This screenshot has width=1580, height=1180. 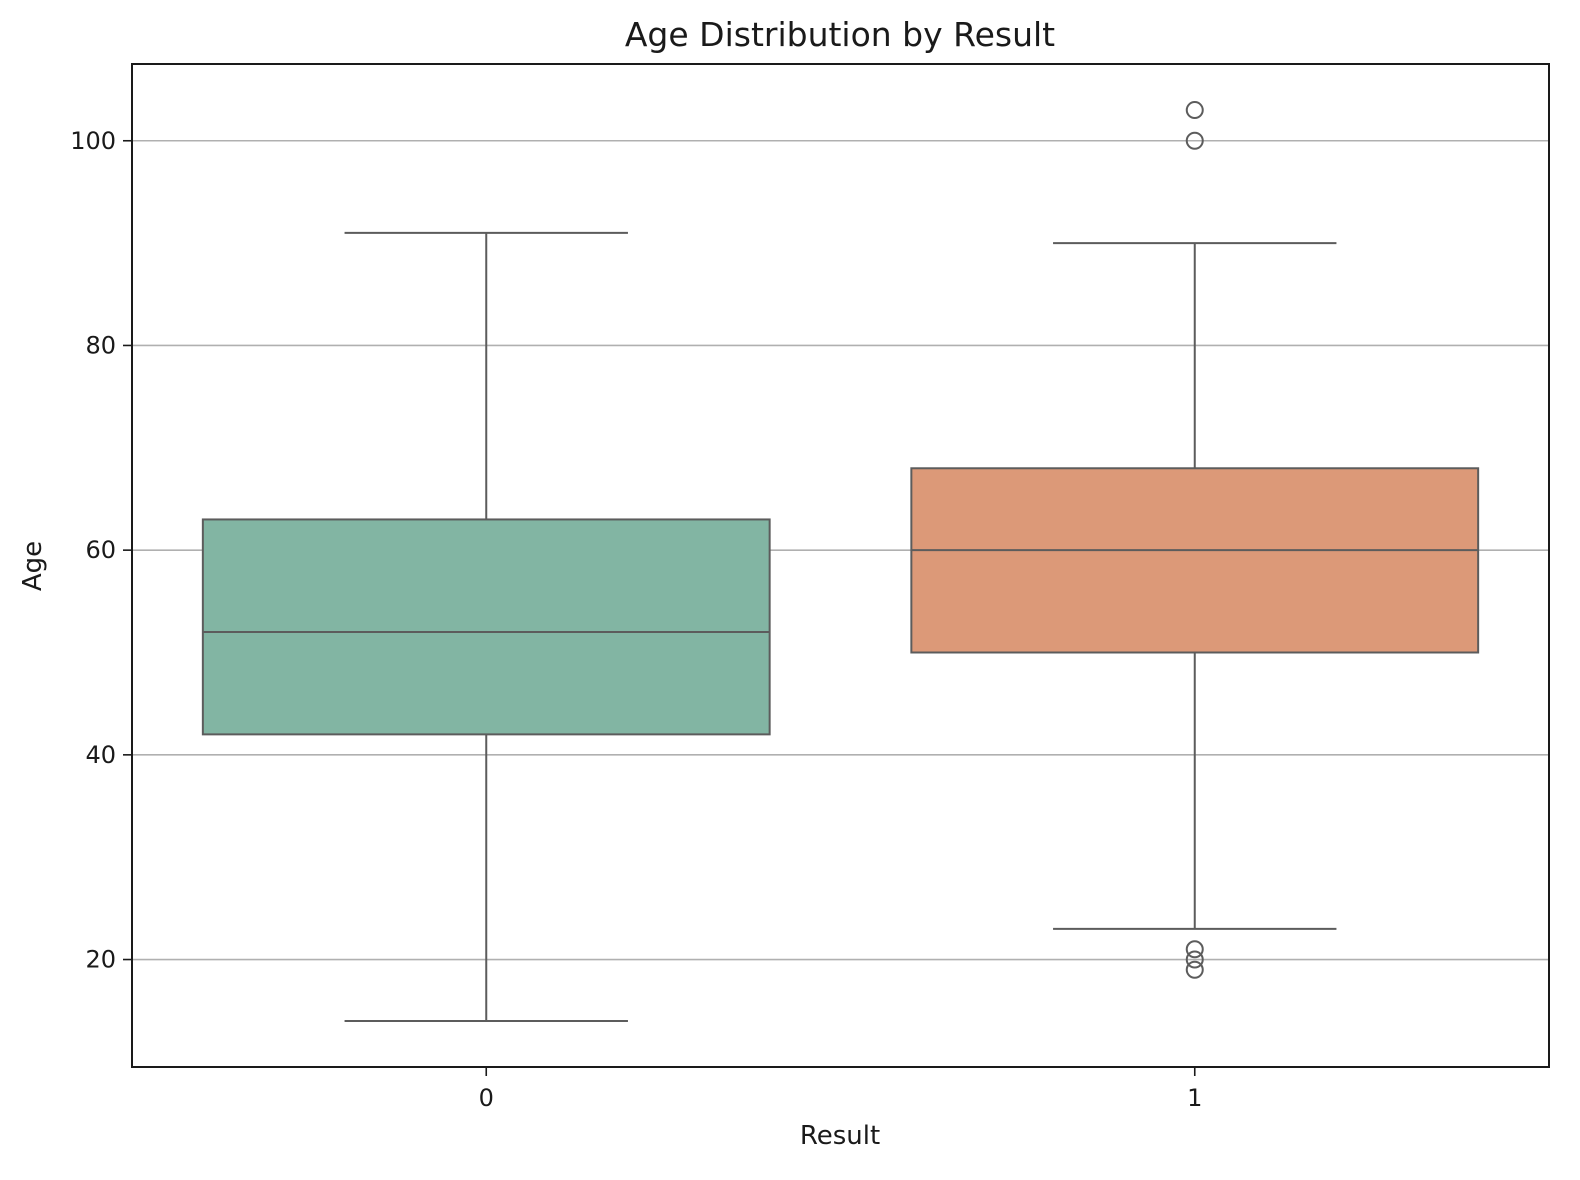 What do you see at coordinates (840, 1136) in the screenshot?
I see `x-axis-label: Result` at bounding box center [840, 1136].